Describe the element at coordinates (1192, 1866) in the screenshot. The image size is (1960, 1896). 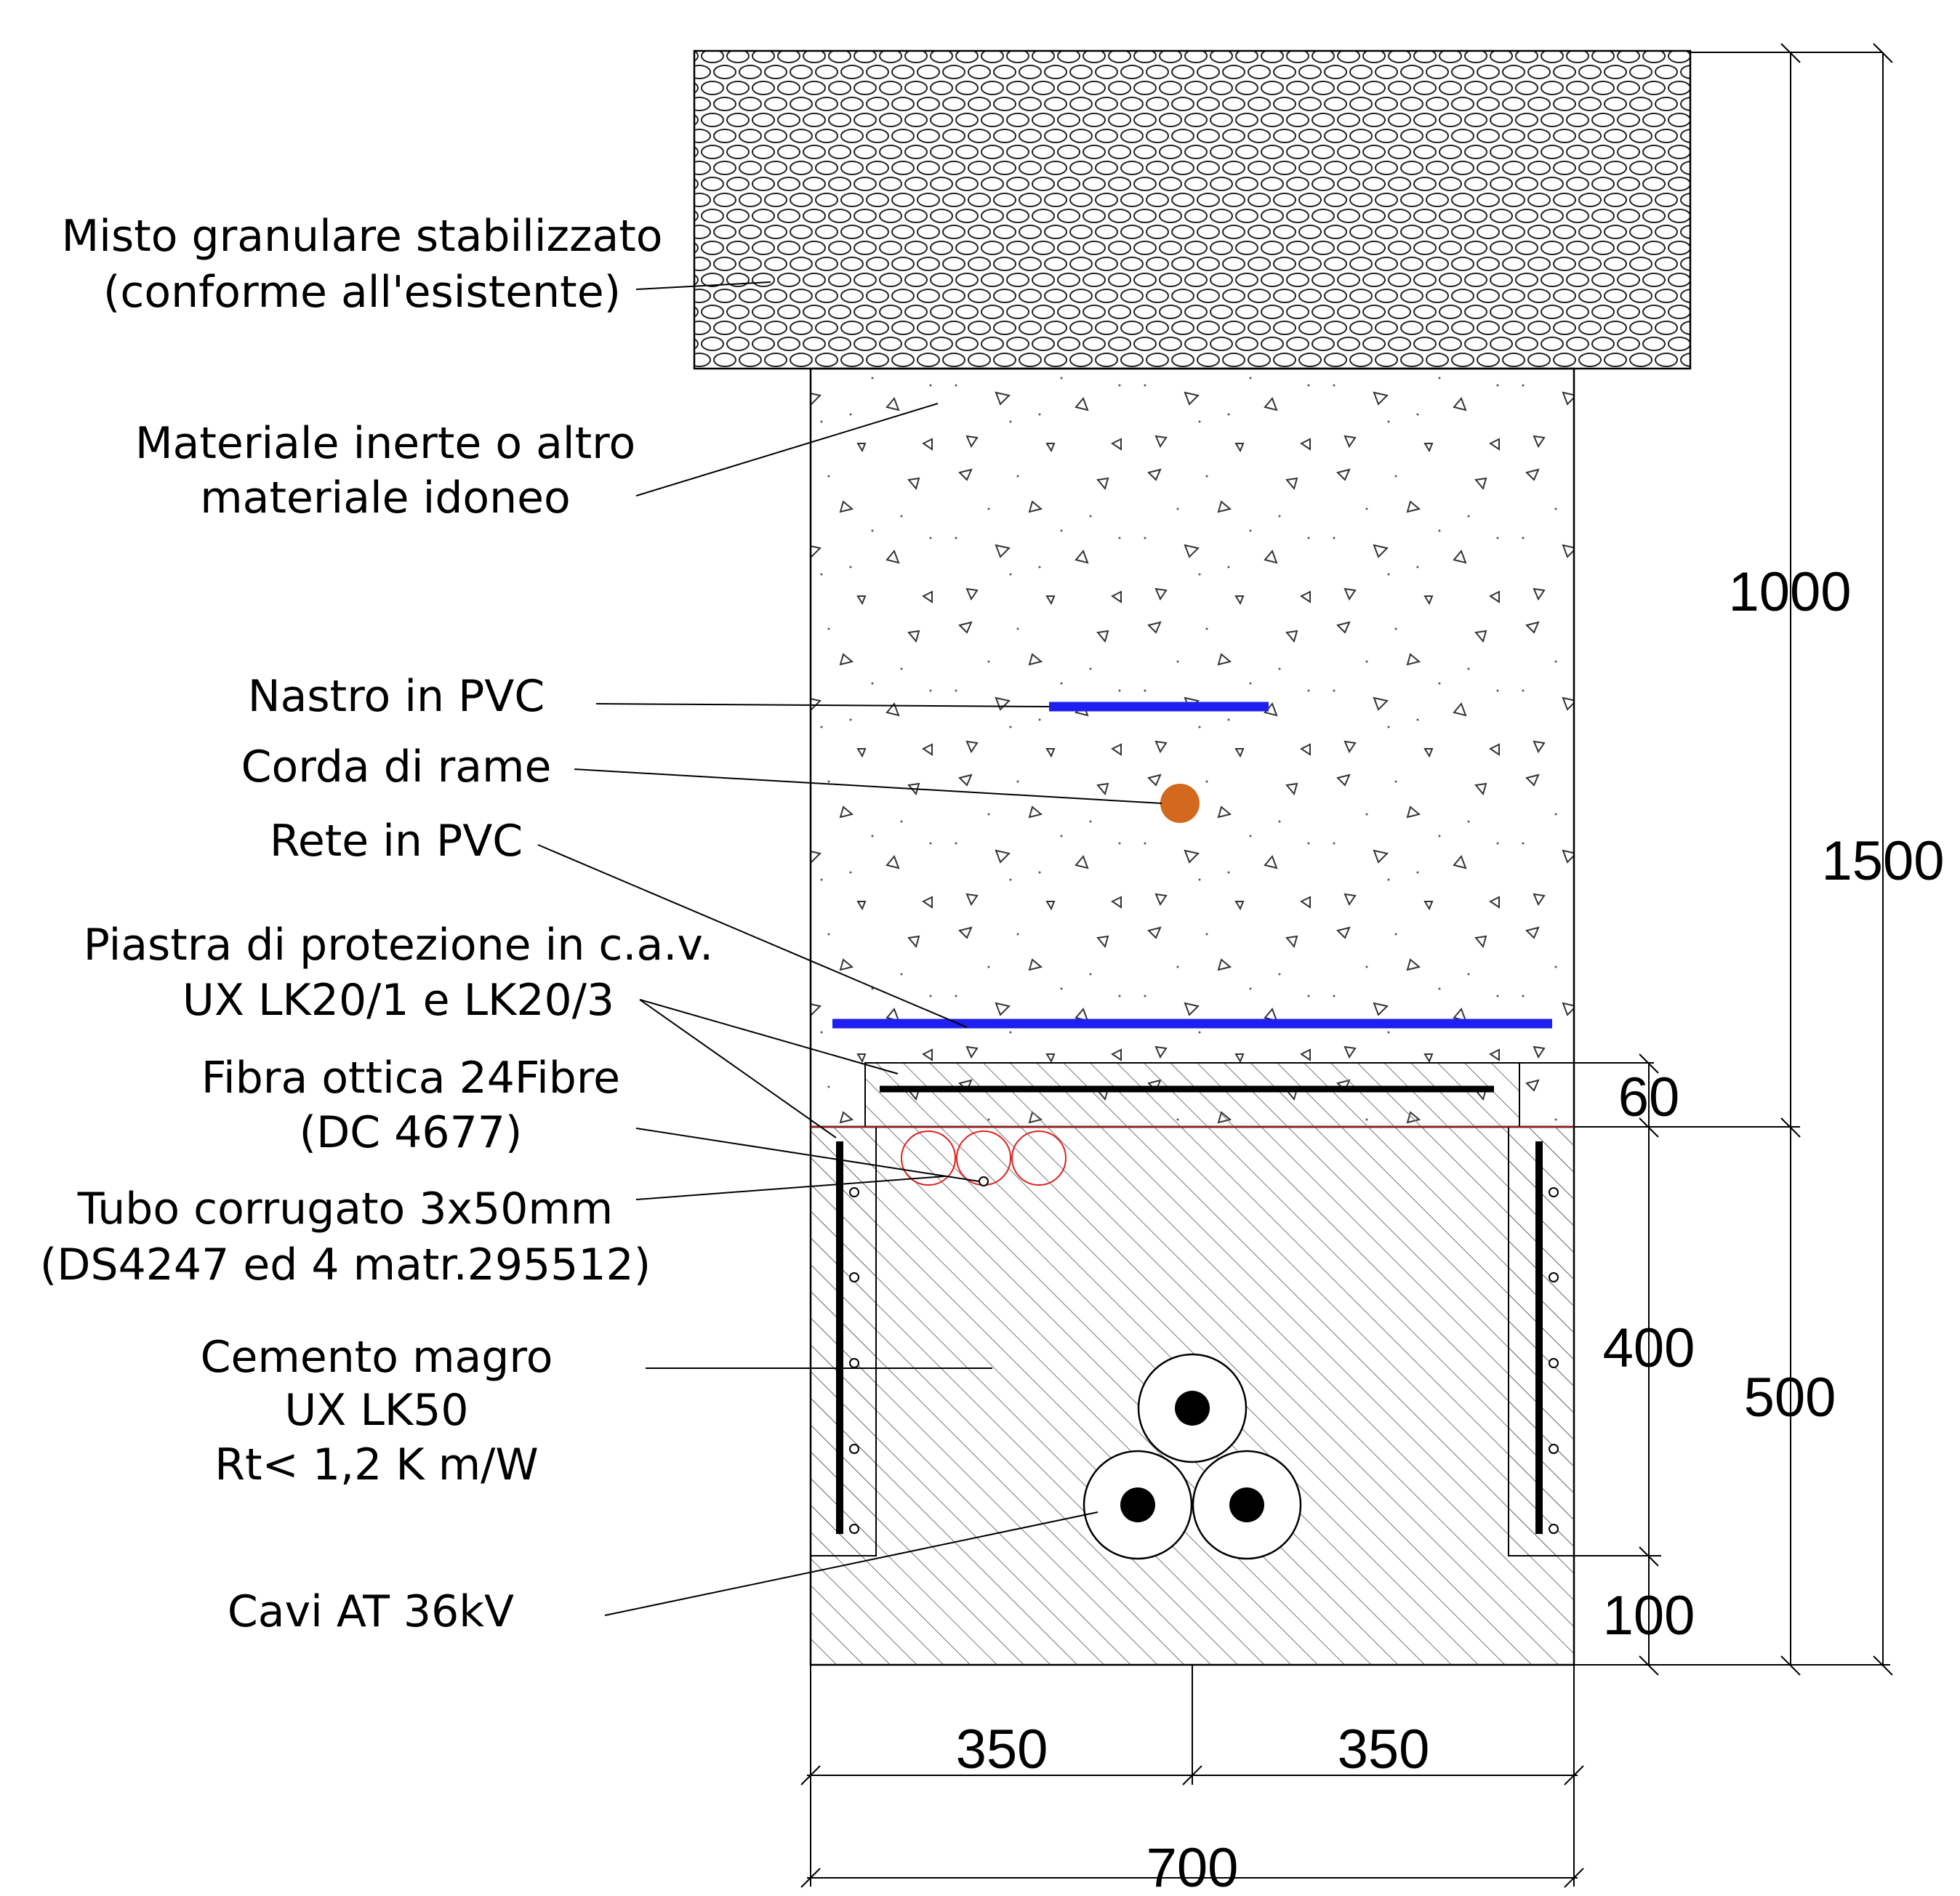
I see `dim-700: 700` at that location.